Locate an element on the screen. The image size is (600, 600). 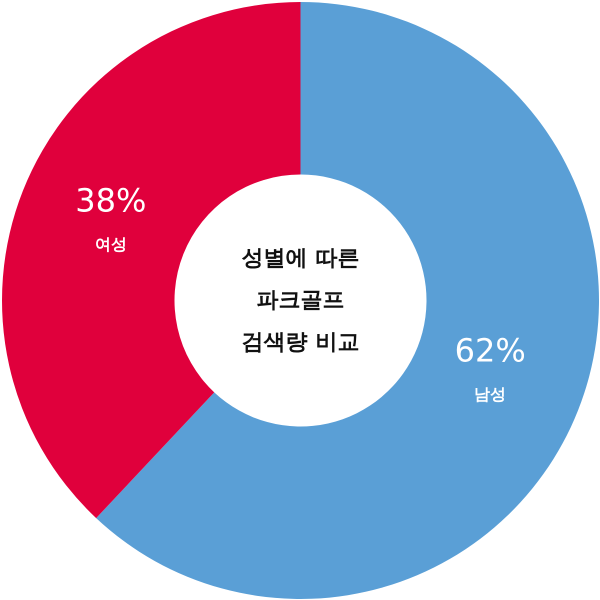
slice-label: 남성 is located at coordinates (490, 394).